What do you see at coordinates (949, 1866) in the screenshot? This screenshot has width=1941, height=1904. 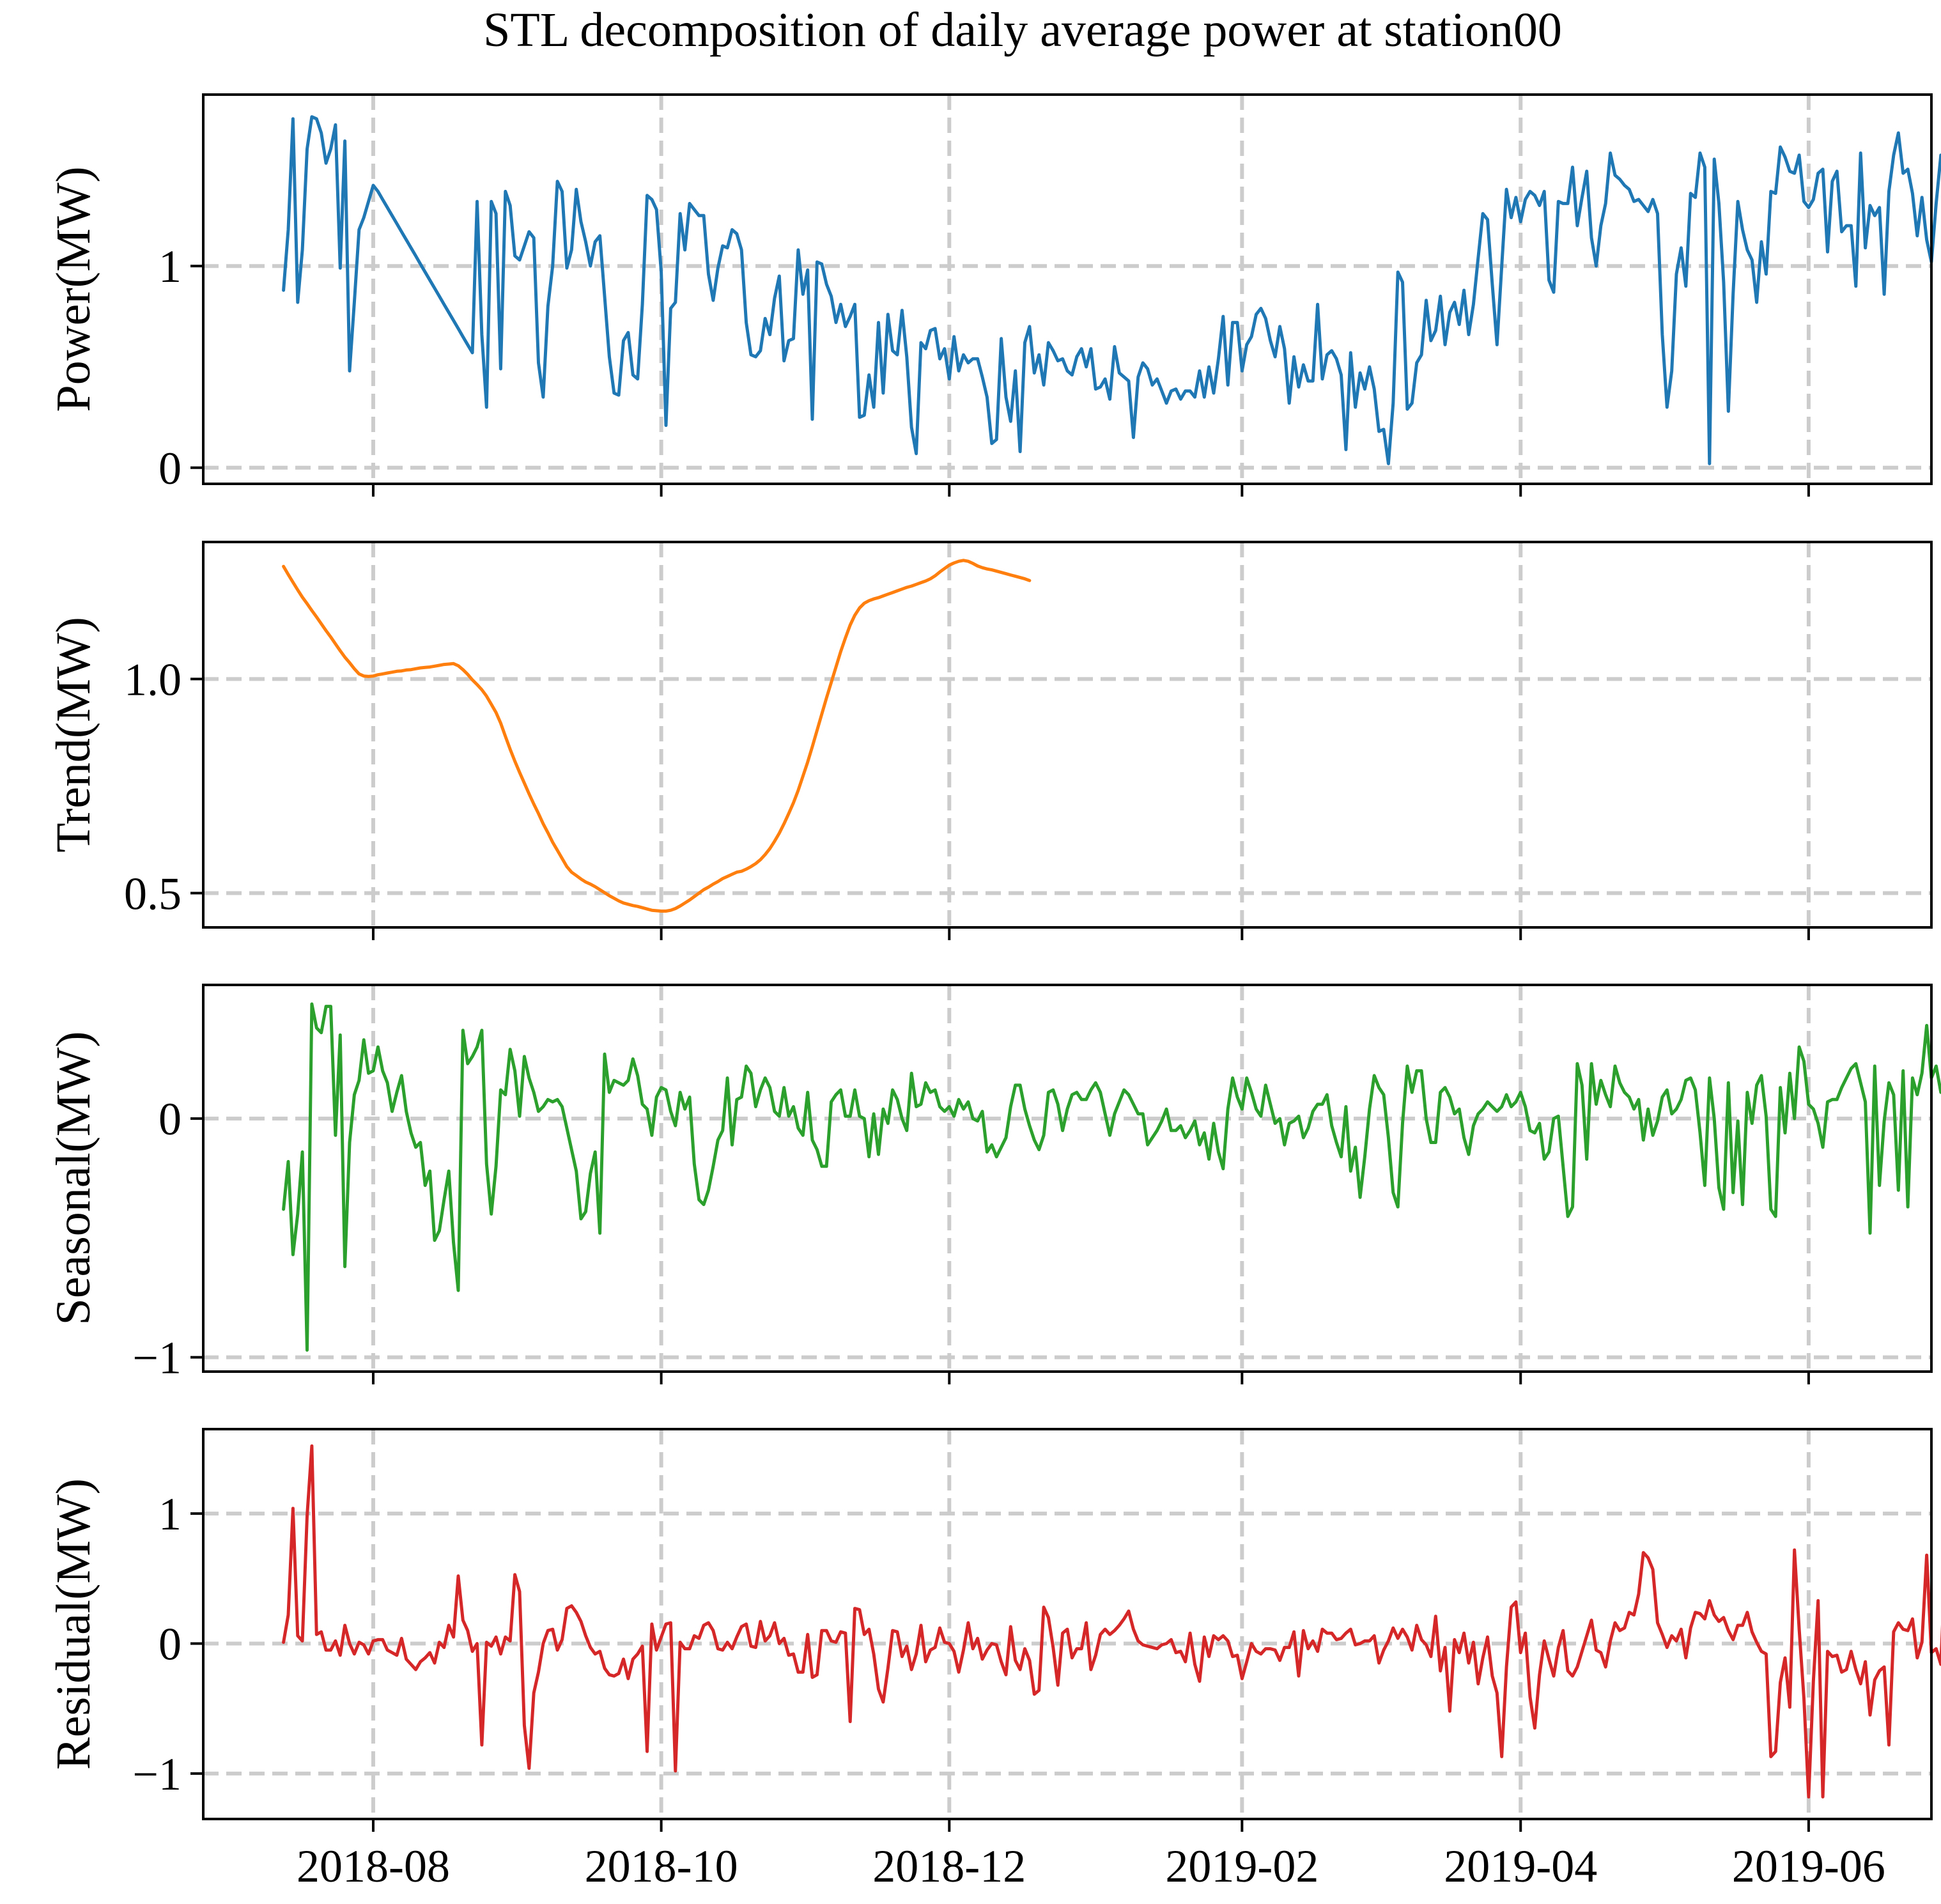 I see `xtick-label-2: 2018-12` at bounding box center [949, 1866].